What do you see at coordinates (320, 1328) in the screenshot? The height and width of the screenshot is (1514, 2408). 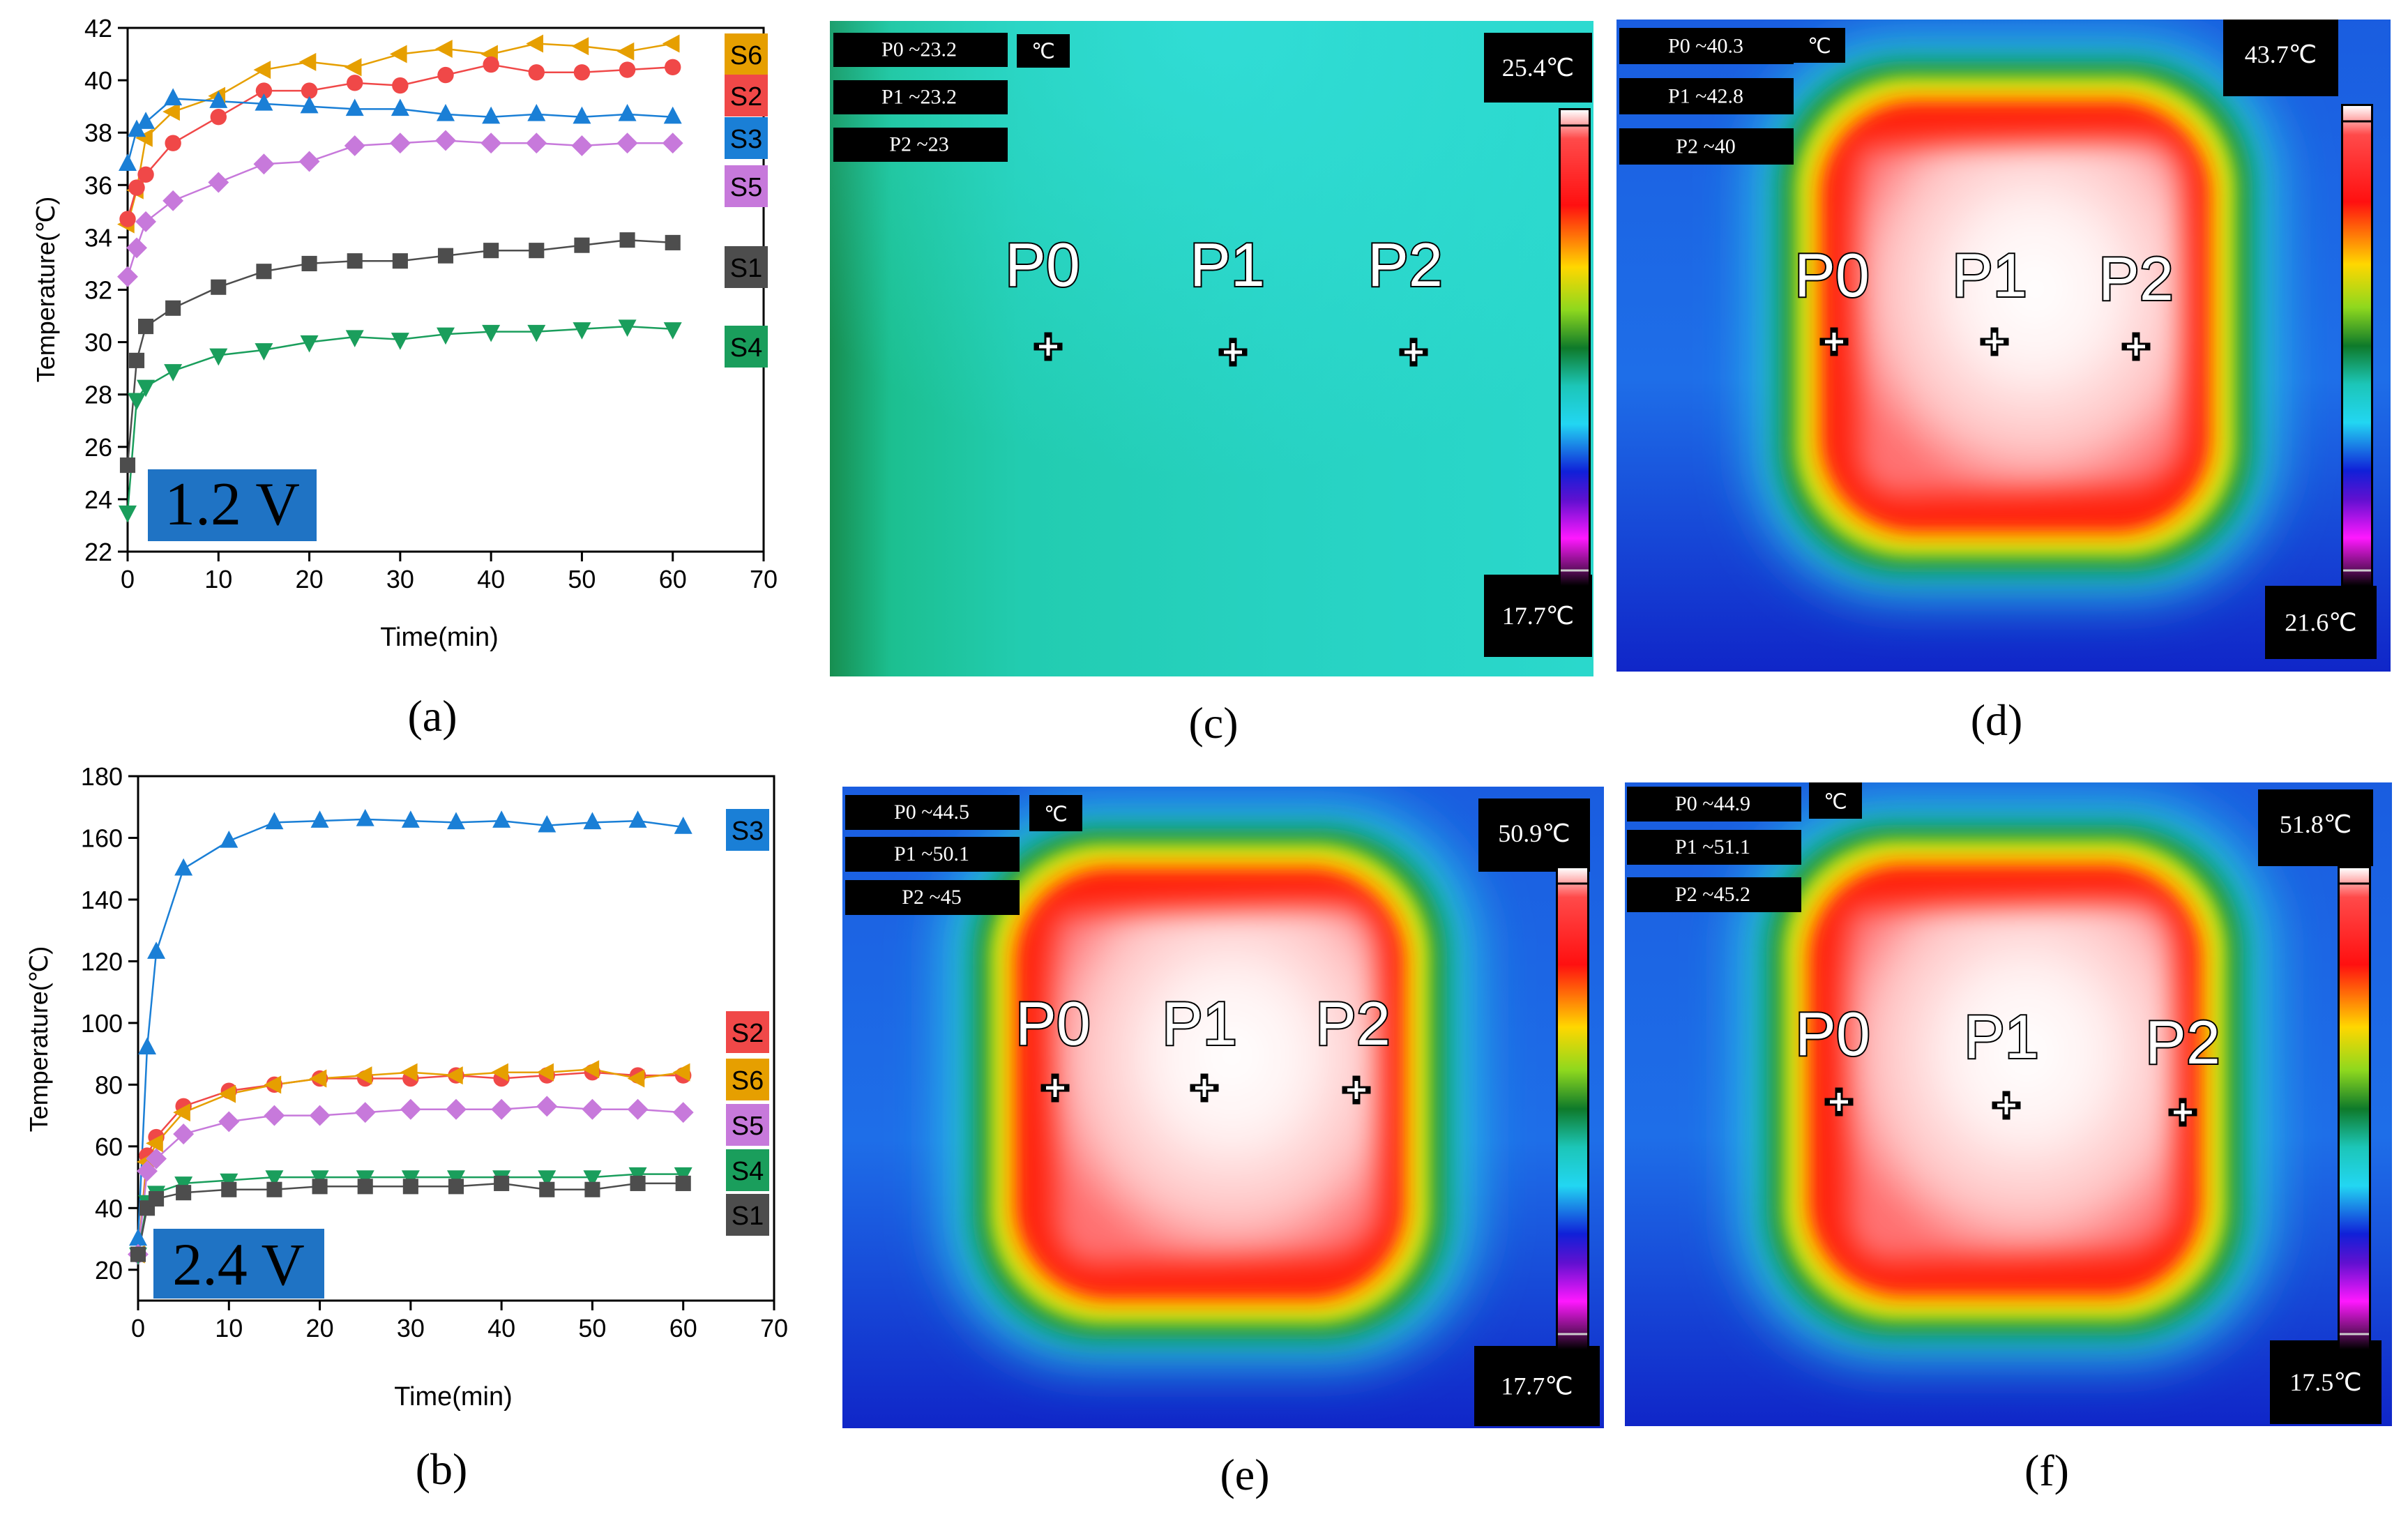 I see `x-tick-label: 20` at bounding box center [320, 1328].